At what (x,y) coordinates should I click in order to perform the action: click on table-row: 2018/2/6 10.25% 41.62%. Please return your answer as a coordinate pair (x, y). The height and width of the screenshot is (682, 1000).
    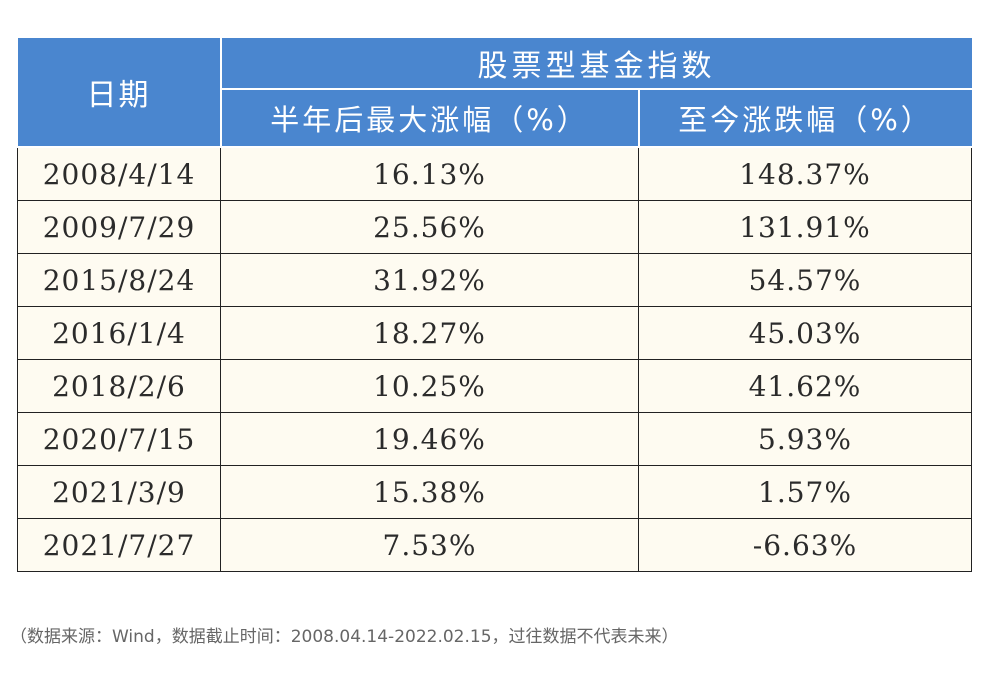
    Looking at the image, I should click on (494, 386).